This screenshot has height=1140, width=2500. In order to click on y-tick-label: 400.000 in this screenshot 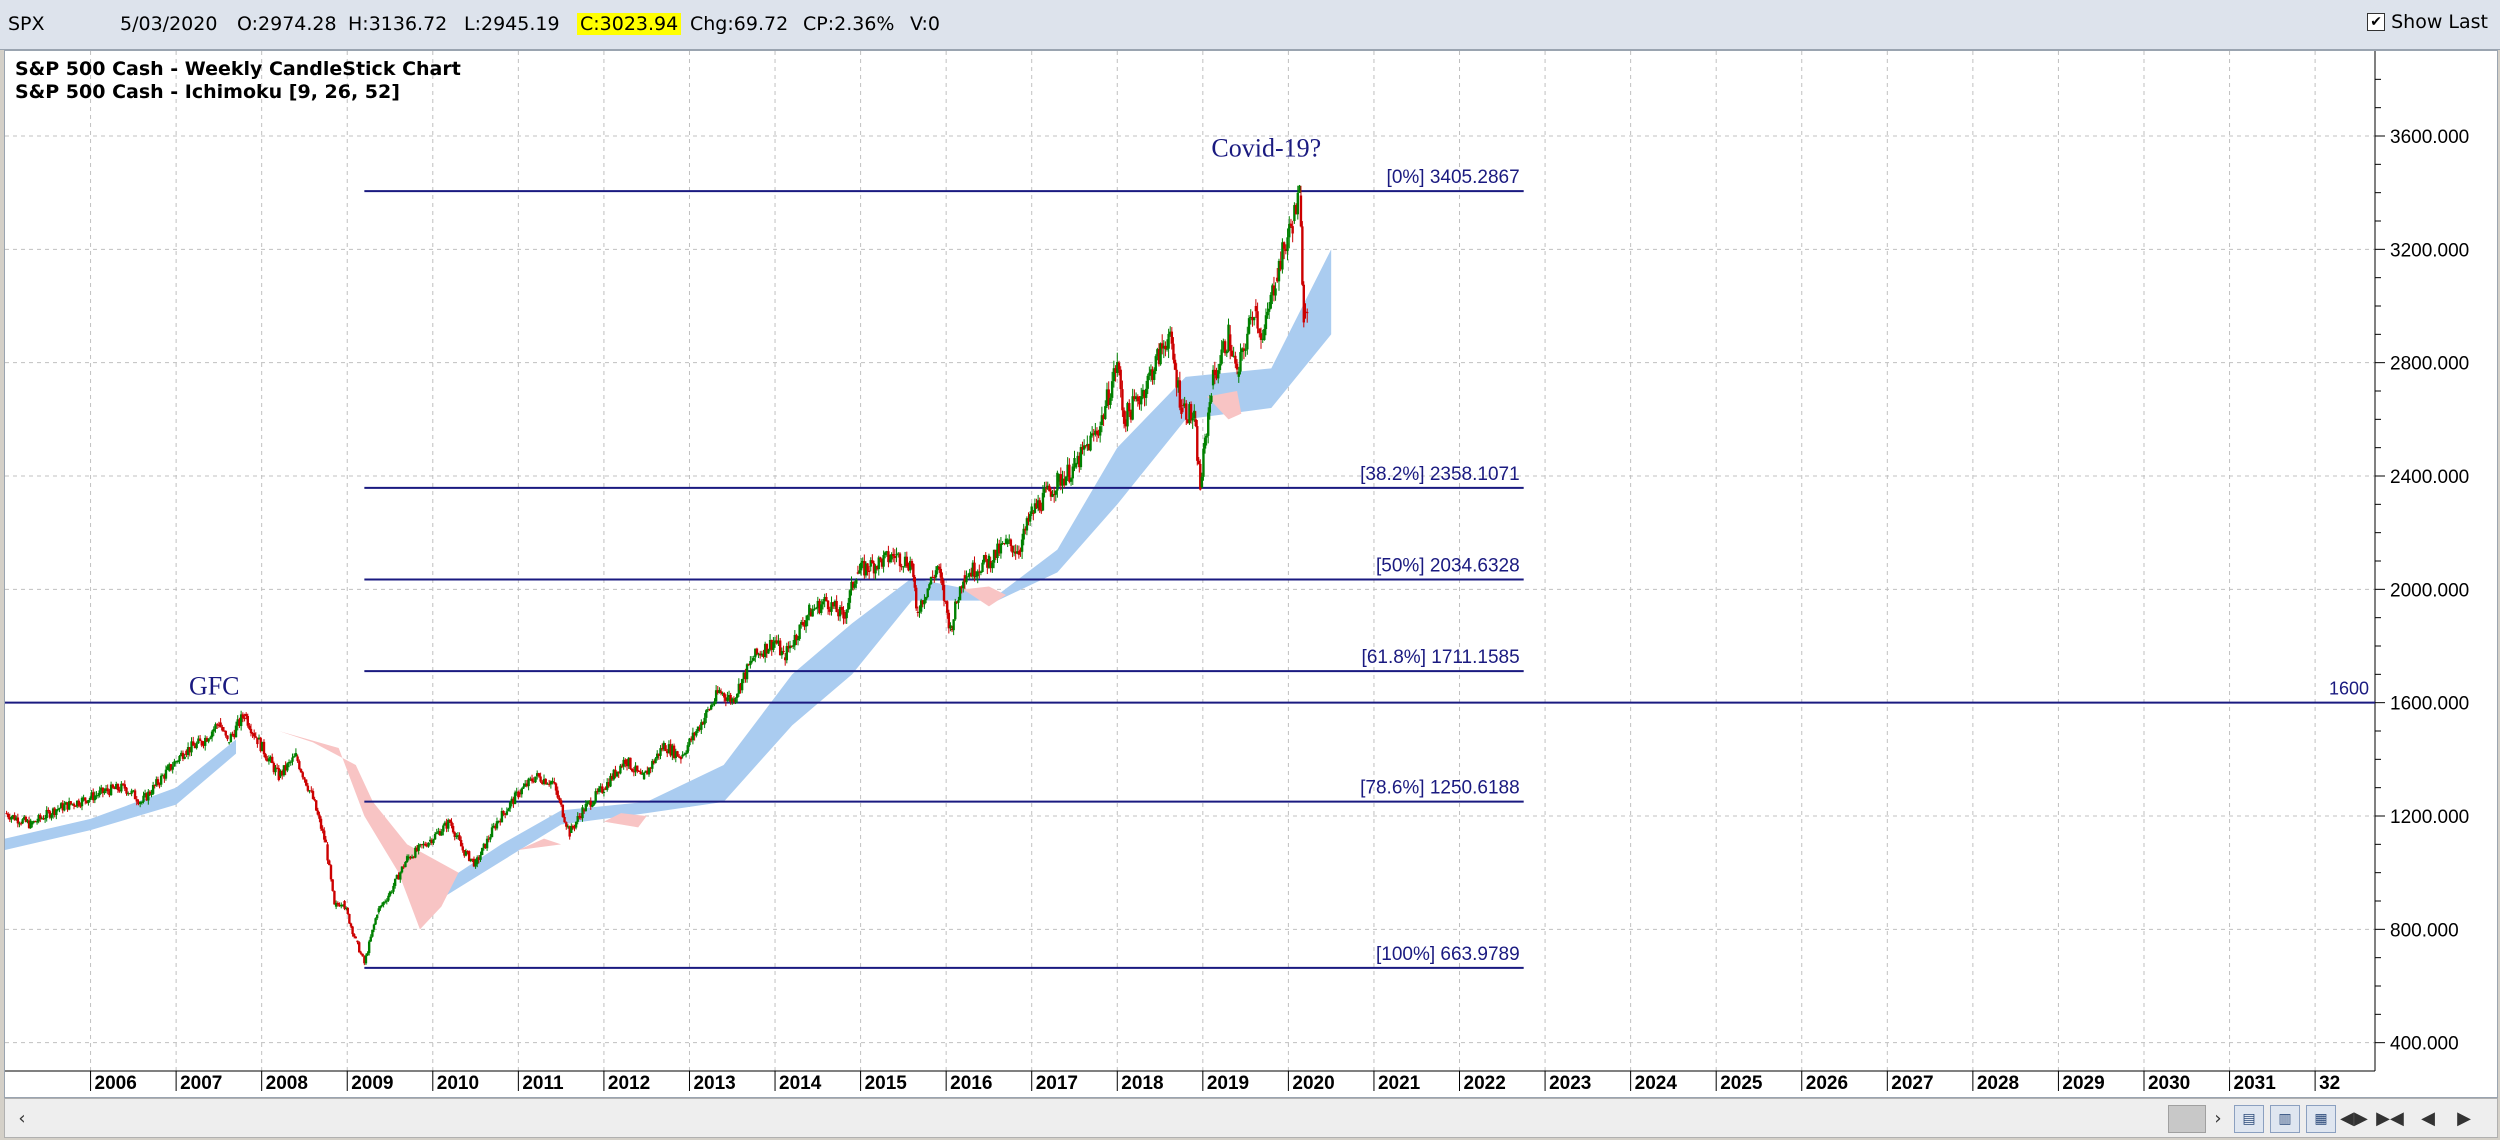, I will do `click(2424, 1044)`.